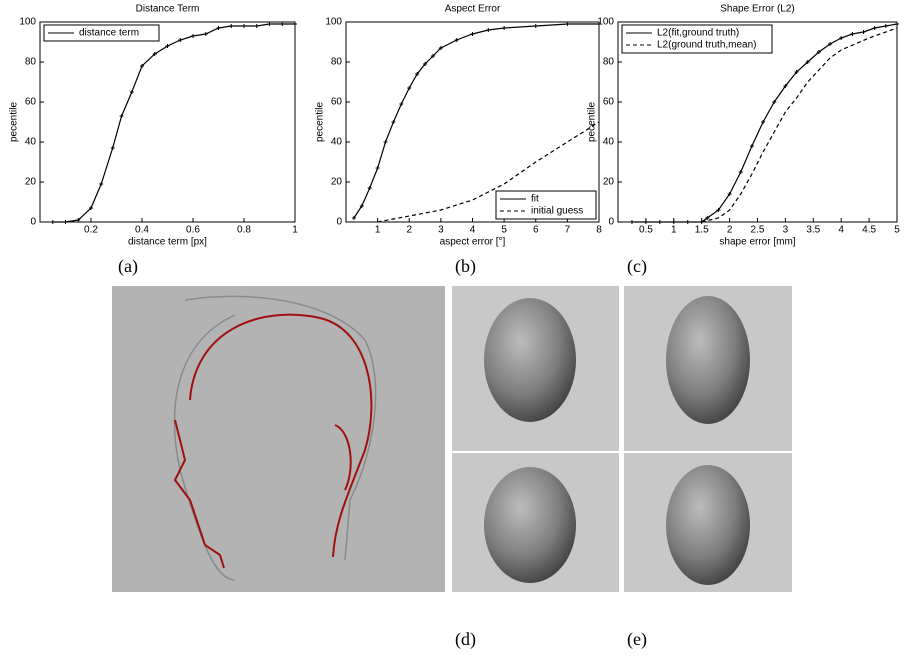  Describe the element at coordinates (128, 266) in the screenshot. I see `caption: (a)` at that location.